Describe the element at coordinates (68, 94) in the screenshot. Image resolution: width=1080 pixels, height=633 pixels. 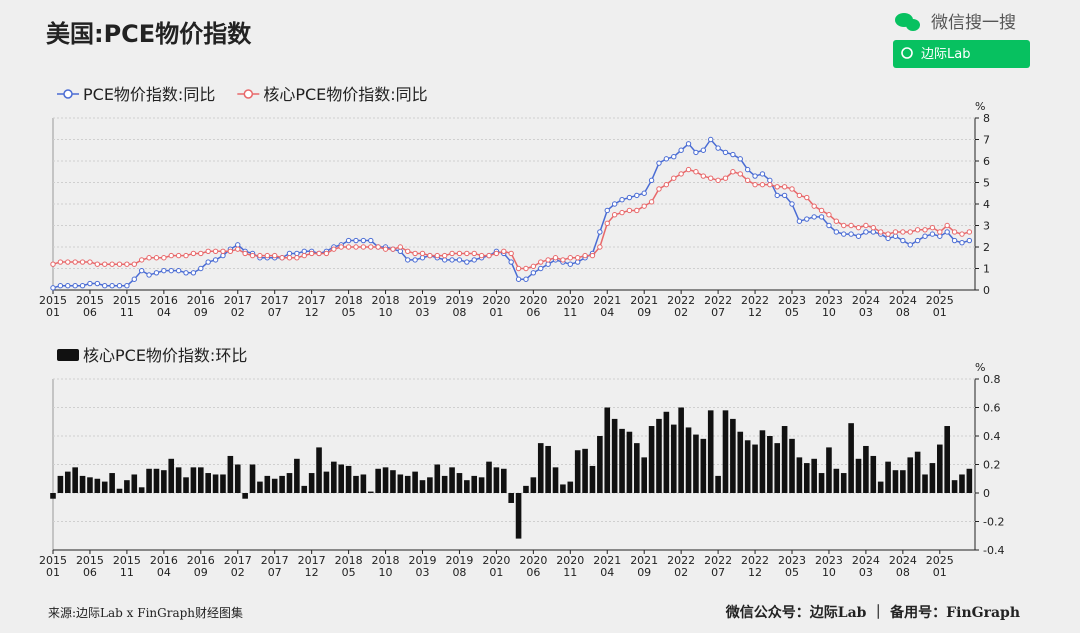
I see `legend-marker` at that location.